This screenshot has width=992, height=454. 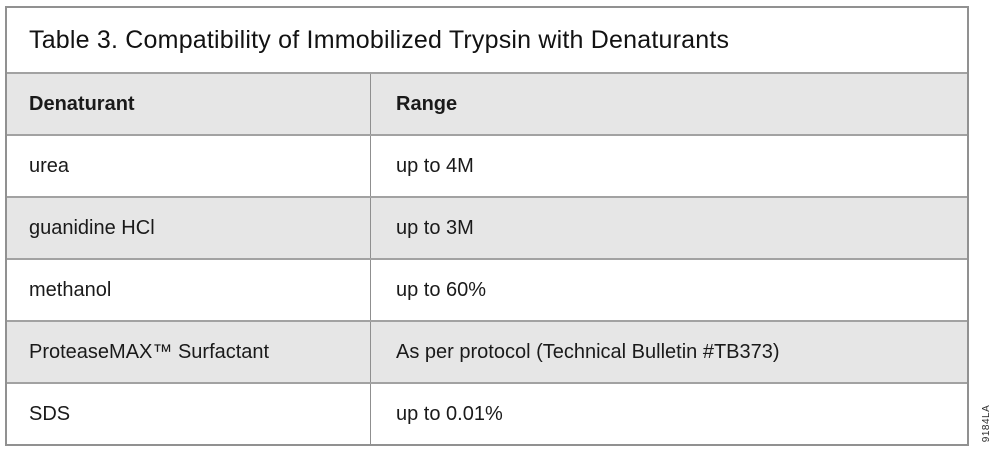 What do you see at coordinates (189, 104) in the screenshot?
I see `column-header-denaturant: Denaturant` at bounding box center [189, 104].